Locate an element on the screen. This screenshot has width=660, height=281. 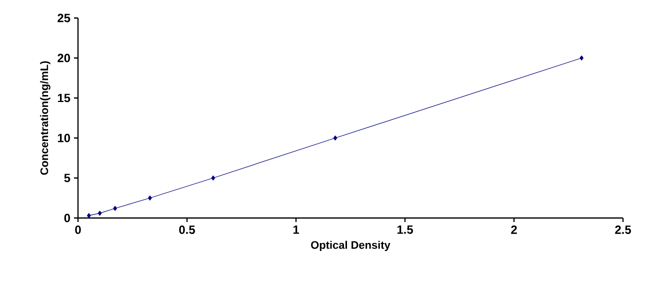
x-tick-label: 2.5 is located at coordinates (623, 230).